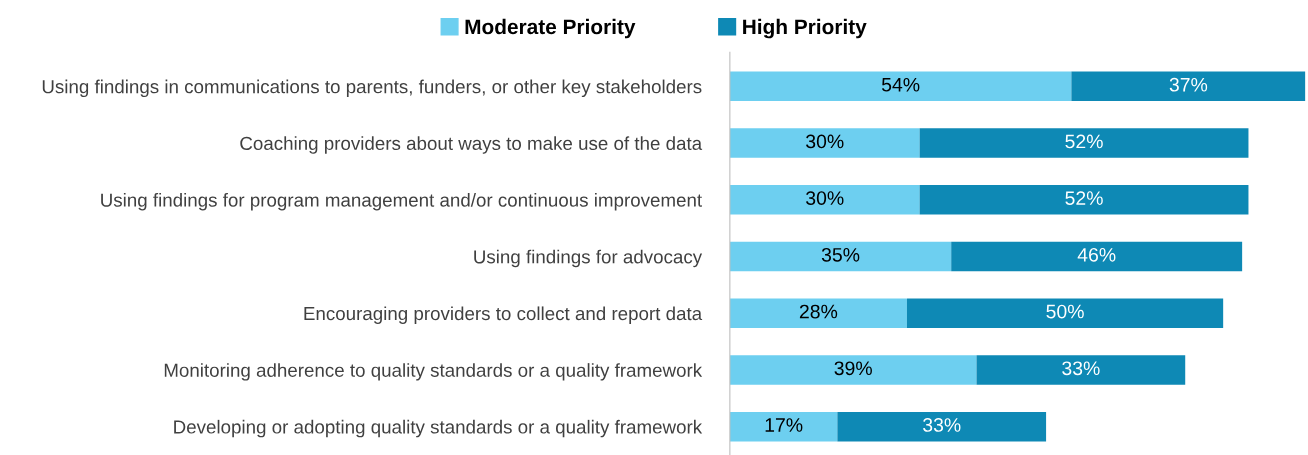 The image size is (1308, 455). I want to click on y-tick-label: Using findings for advocacy, so click(588, 258).